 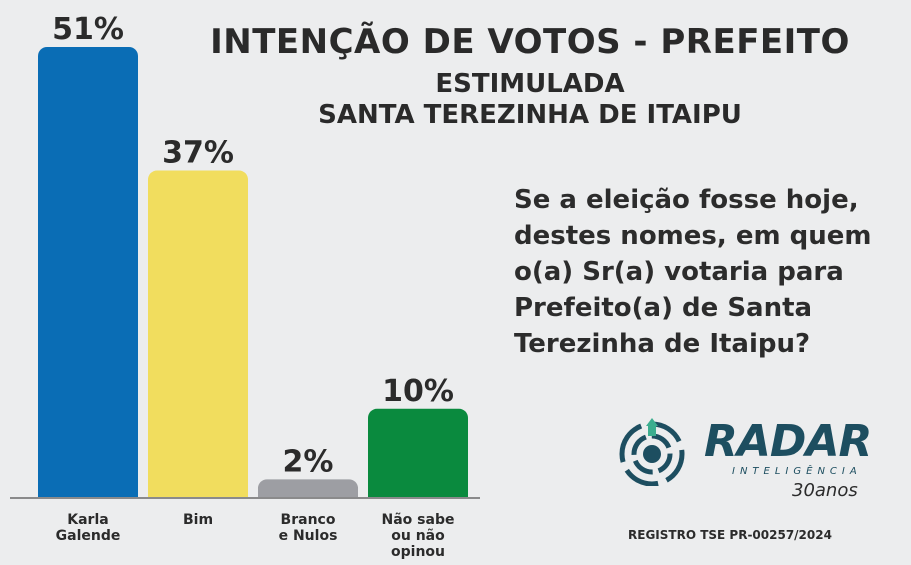 I want to click on value-label-2: 2%, so click(x=308, y=461).